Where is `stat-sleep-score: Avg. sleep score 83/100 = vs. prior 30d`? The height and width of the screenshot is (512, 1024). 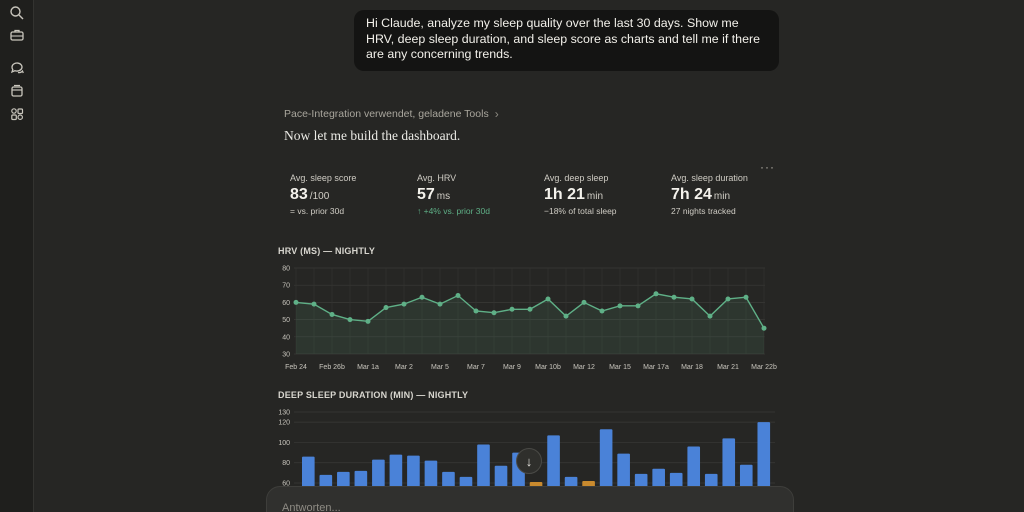
stat-sleep-score: Avg. sleep score 83/100 = vs. prior 30d is located at coordinates (352, 194).